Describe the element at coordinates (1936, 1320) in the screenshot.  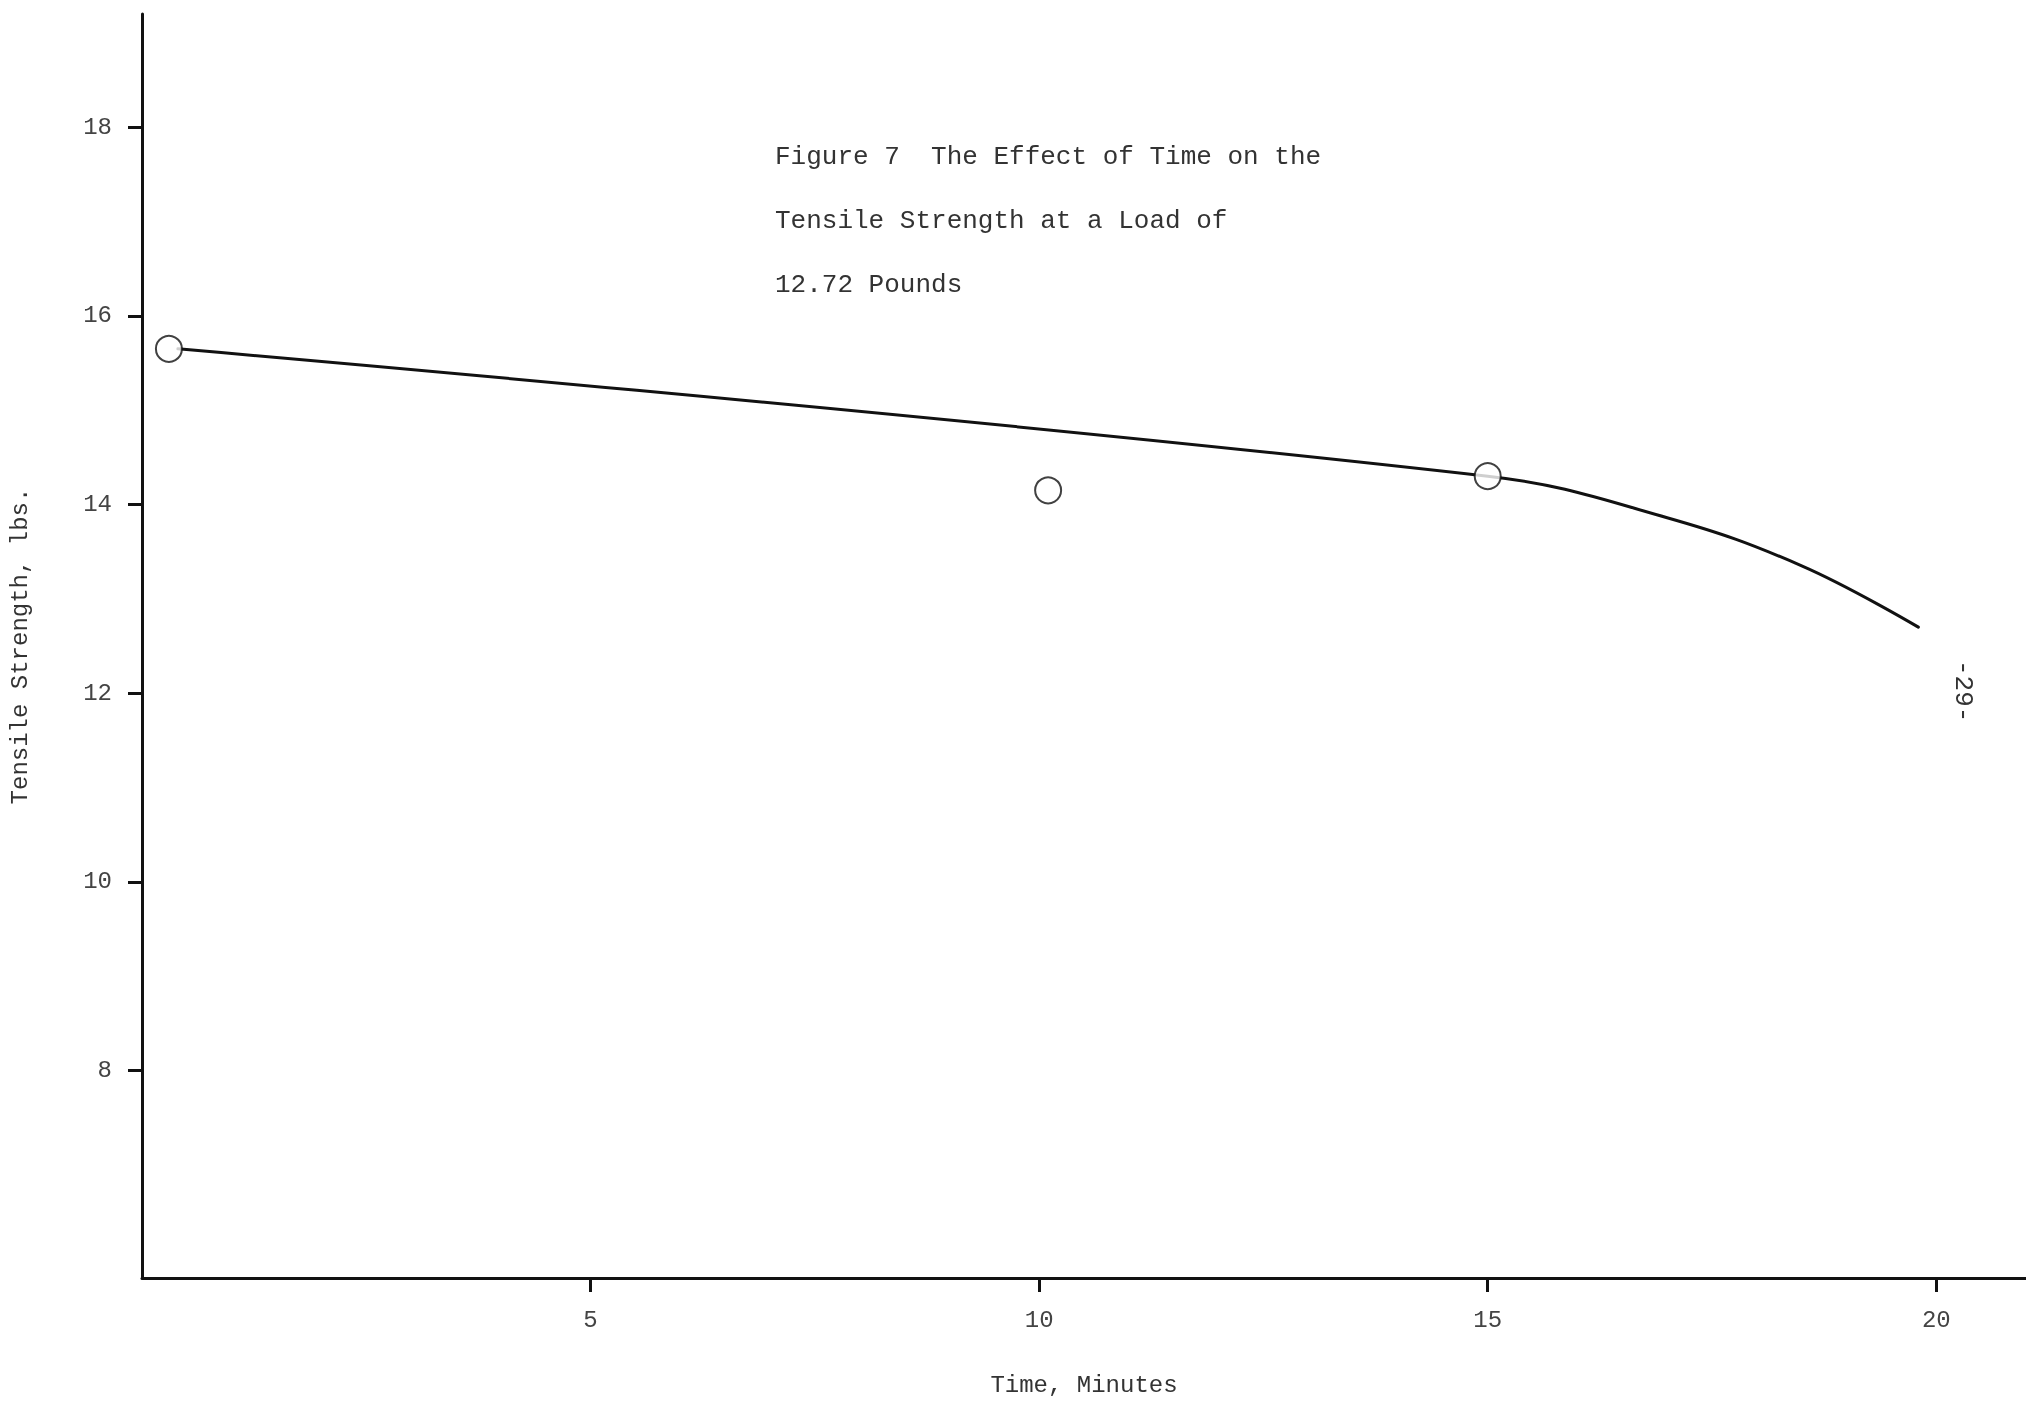
I see `x-tick-label: 20` at that location.